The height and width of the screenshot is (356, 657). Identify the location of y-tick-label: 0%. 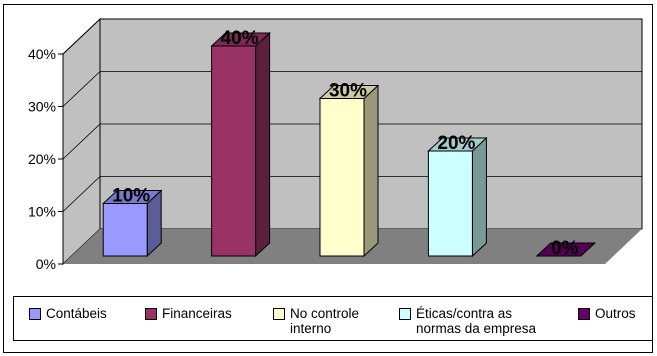
(46, 264).